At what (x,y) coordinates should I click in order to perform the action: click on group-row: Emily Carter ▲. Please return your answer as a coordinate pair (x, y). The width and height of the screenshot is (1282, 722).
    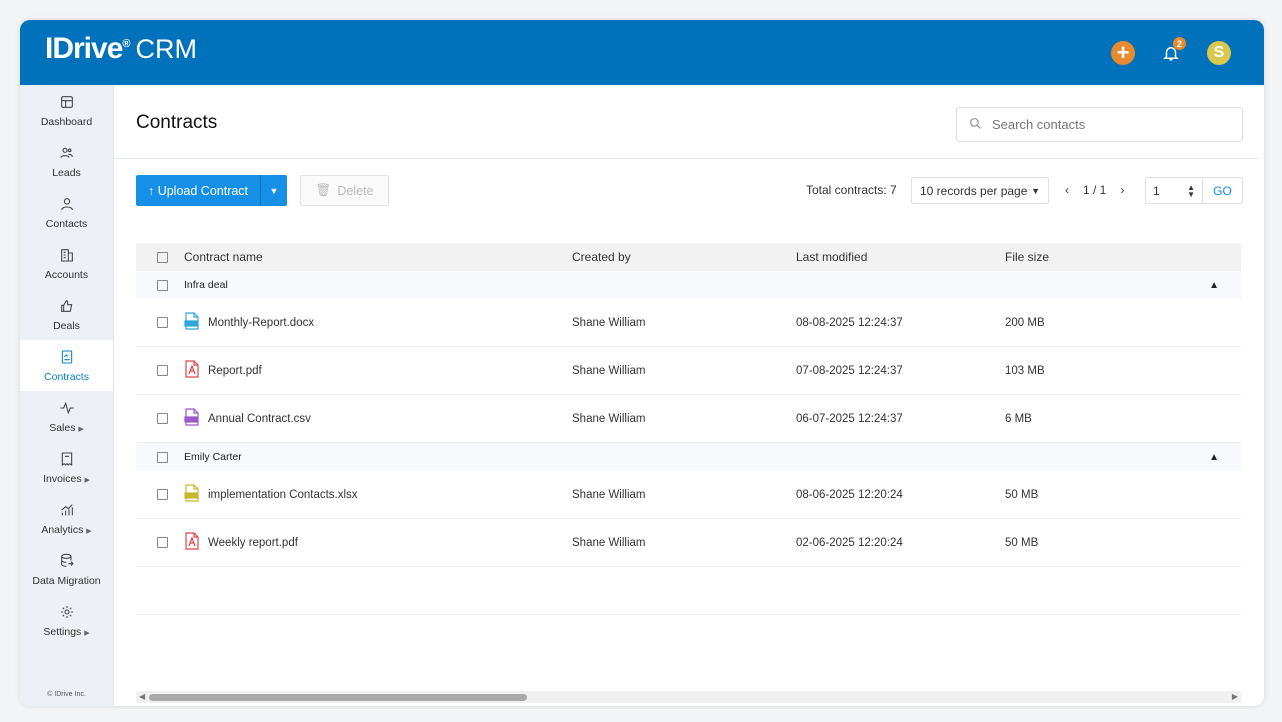
    Looking at the image, I should click on (688, 457).